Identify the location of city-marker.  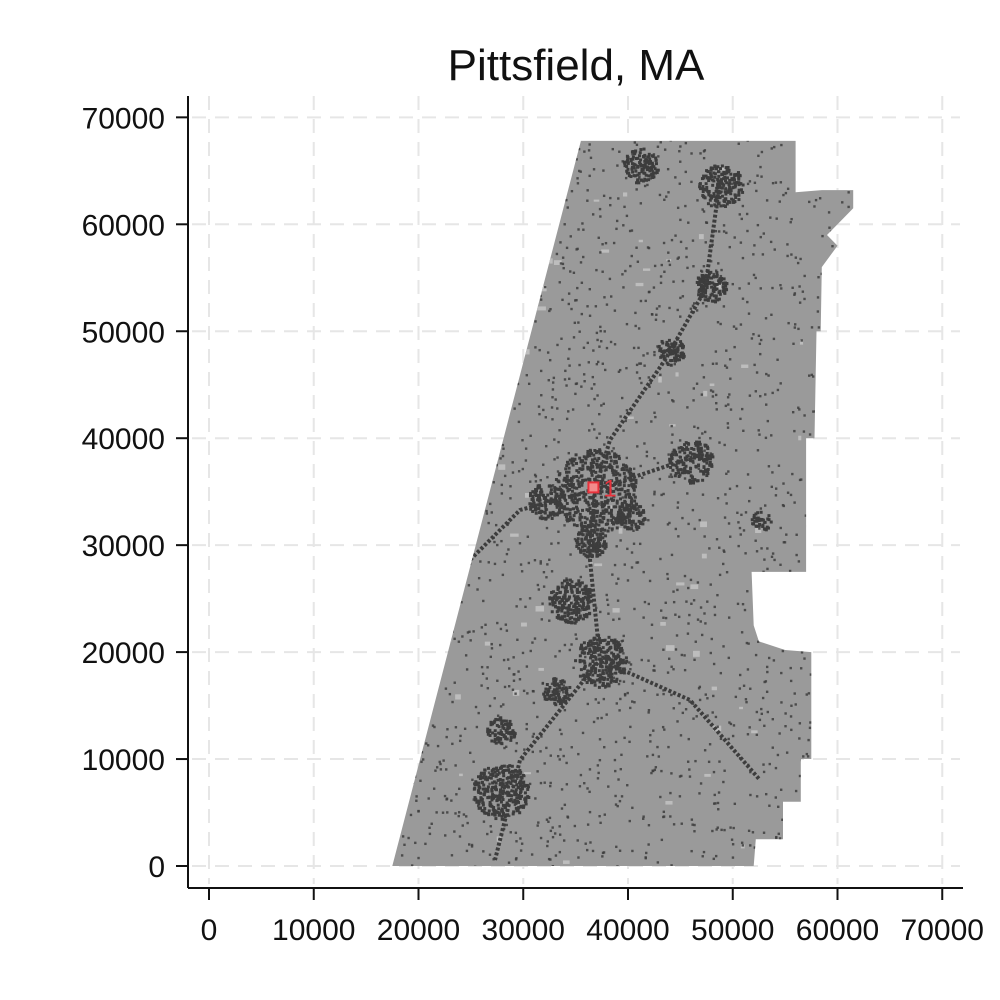
(593, 487).